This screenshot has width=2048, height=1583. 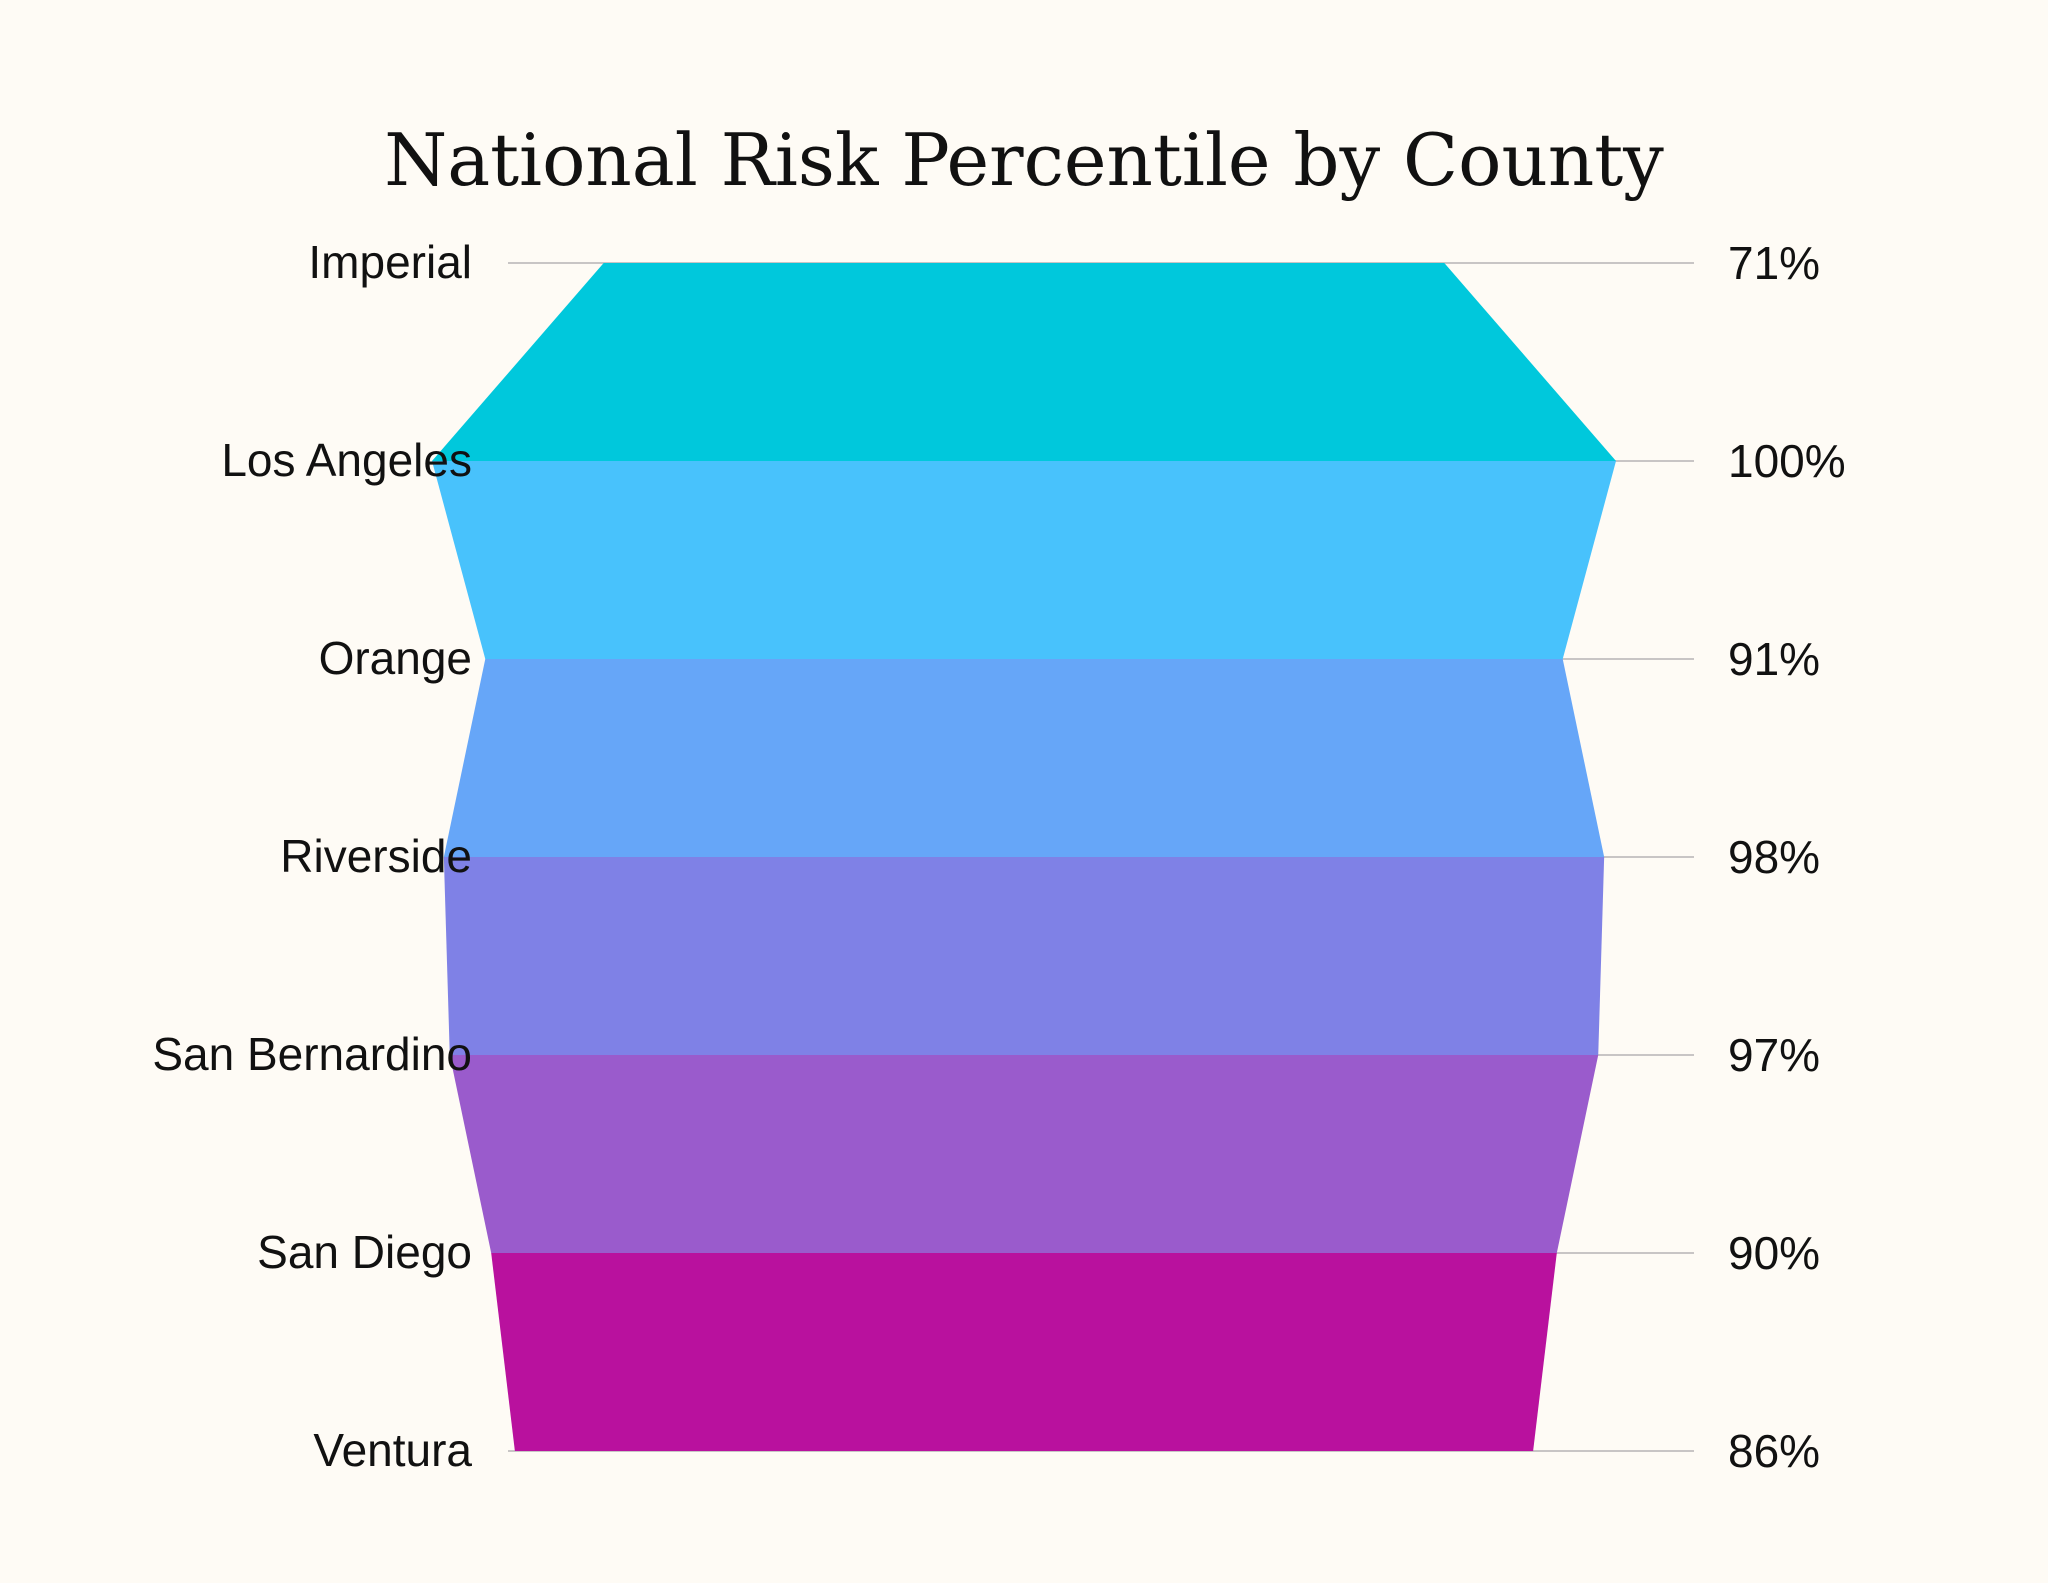 I want to click on category-label-san-bernardino: San Bernardino, so click(x=312, y=1054).